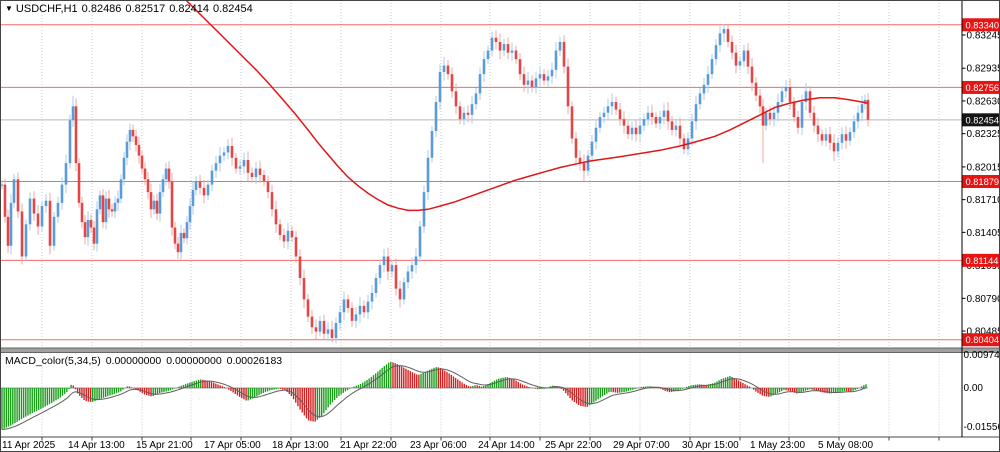 The height and width of the screenshot is (452, 1000). What do you see at coordinates (983, 120) in the screenshot?
I see `svg-text: 0.82454` at bounding box center [983, 120].